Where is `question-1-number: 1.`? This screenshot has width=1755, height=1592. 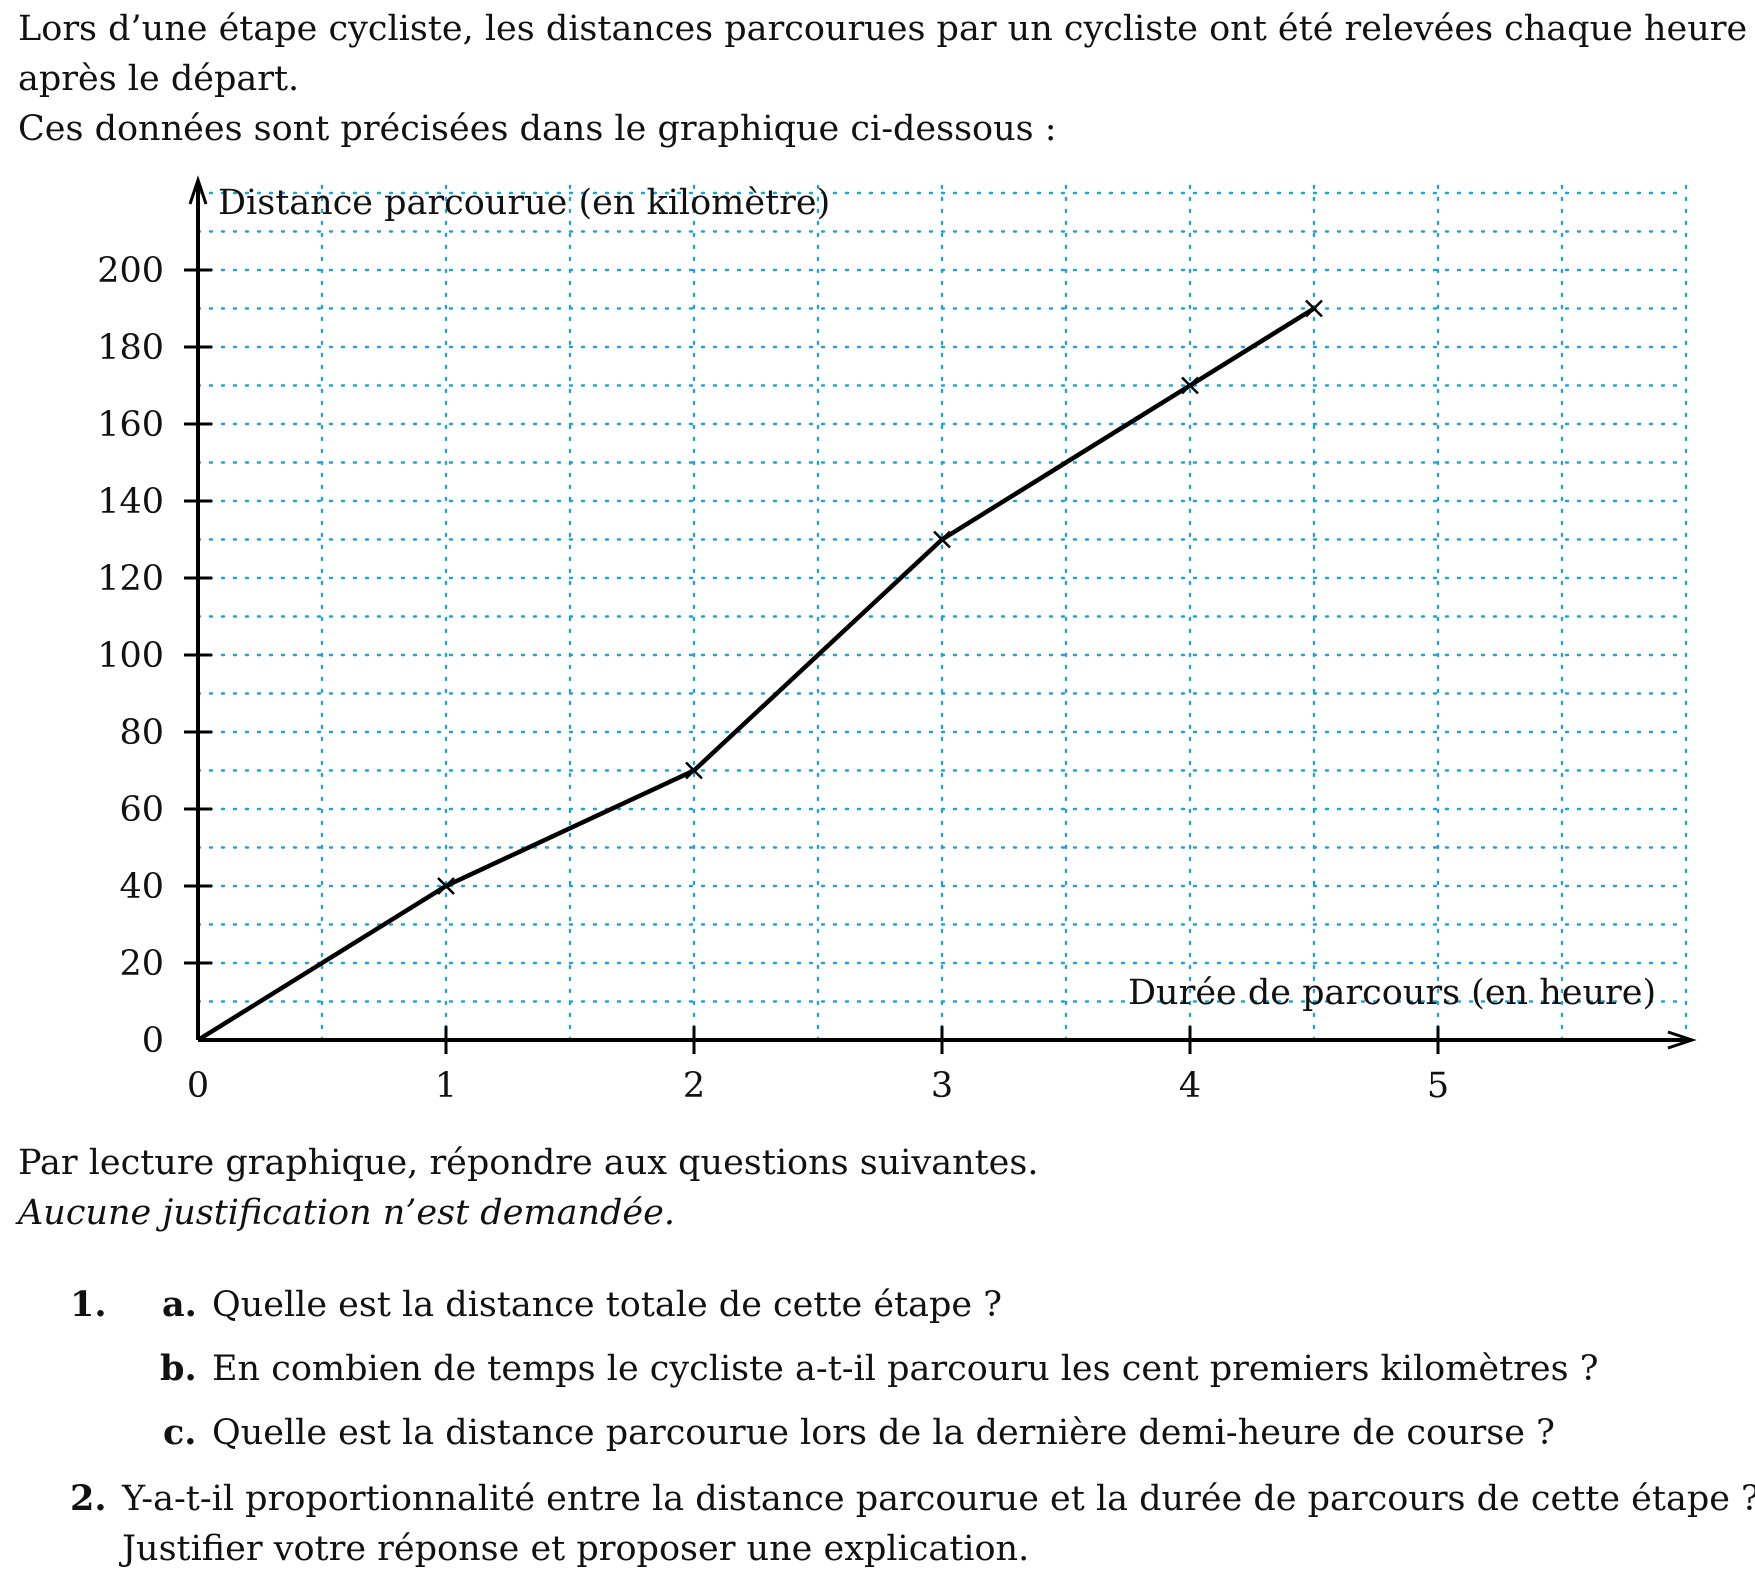 question-1-number: 1. is located at coordinates (88, 1304).